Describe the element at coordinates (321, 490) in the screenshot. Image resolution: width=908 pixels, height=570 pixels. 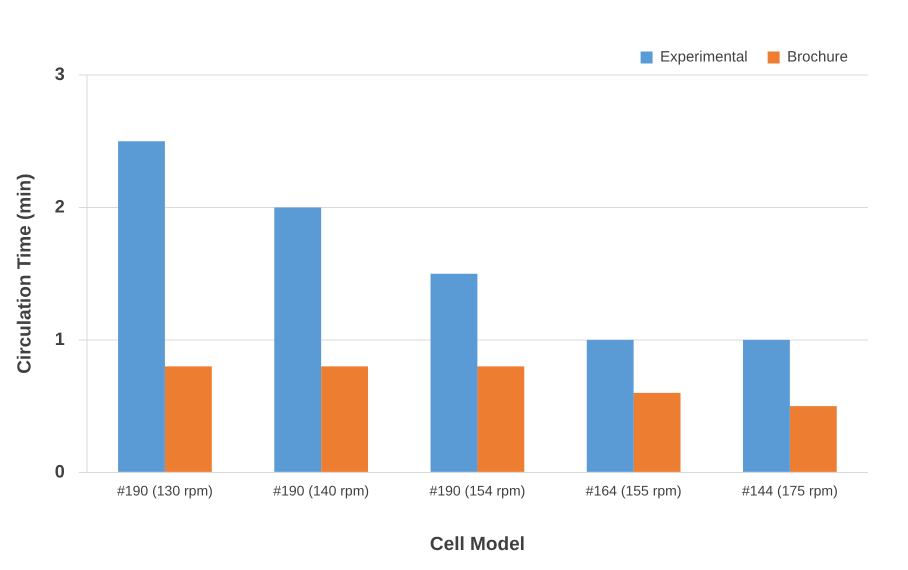
I see `x-tick-label: #190 (140 rpm)` at that location.